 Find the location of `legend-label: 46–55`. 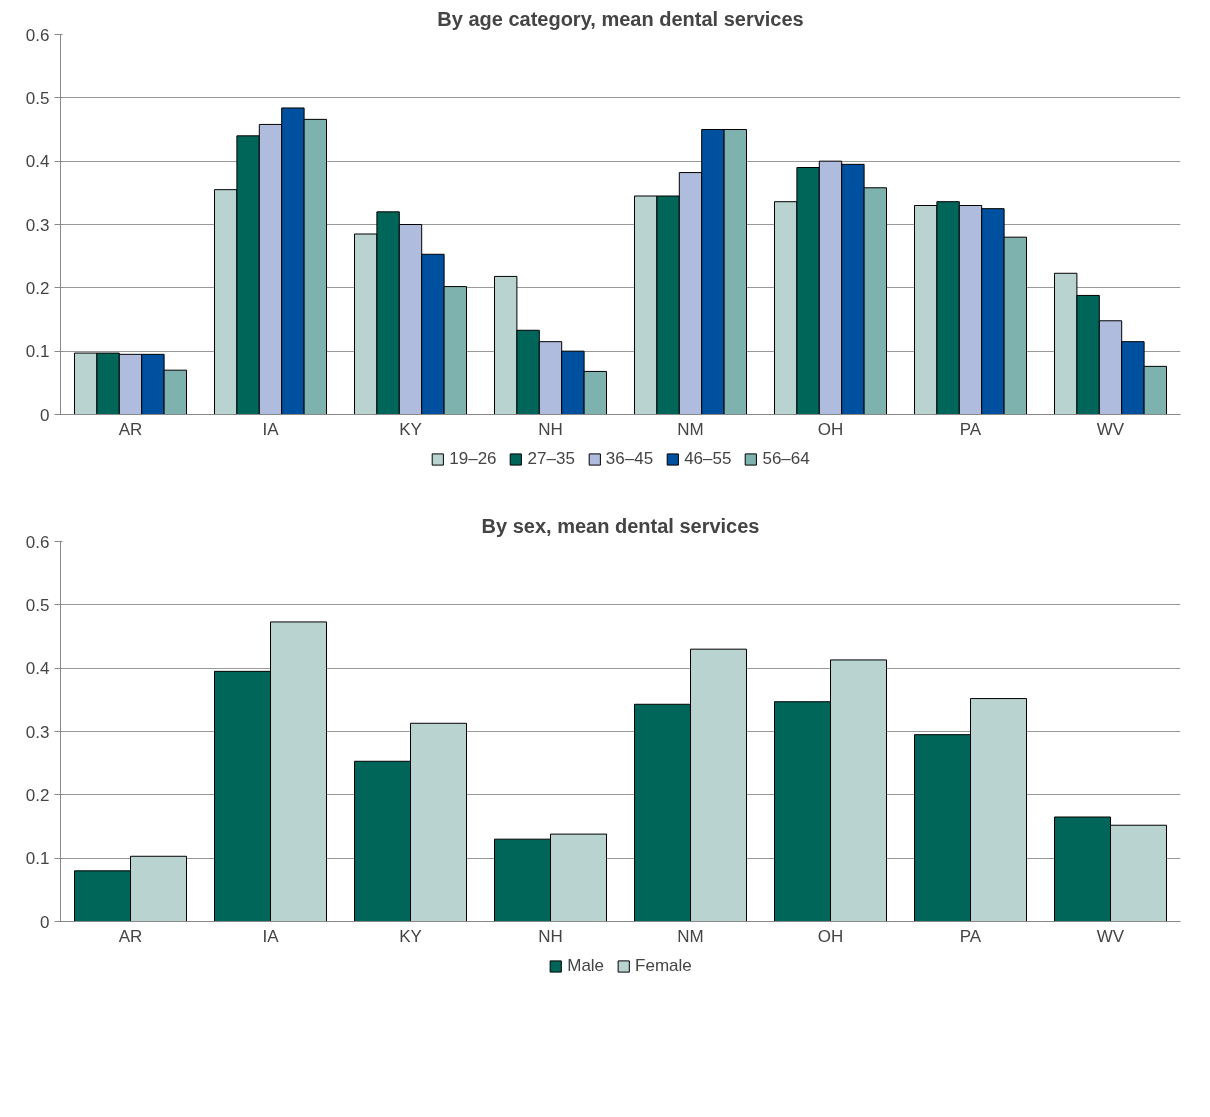

legend-label: 46–55 is located at coordinates (708, 459).